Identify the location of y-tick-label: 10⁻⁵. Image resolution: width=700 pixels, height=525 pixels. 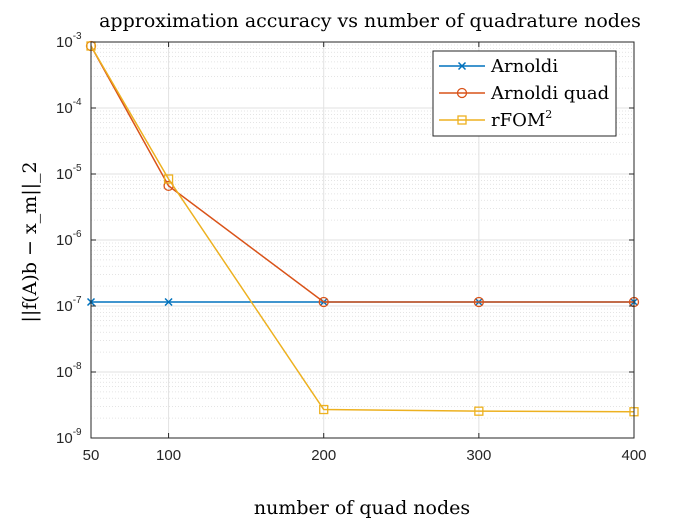
(69, 173).